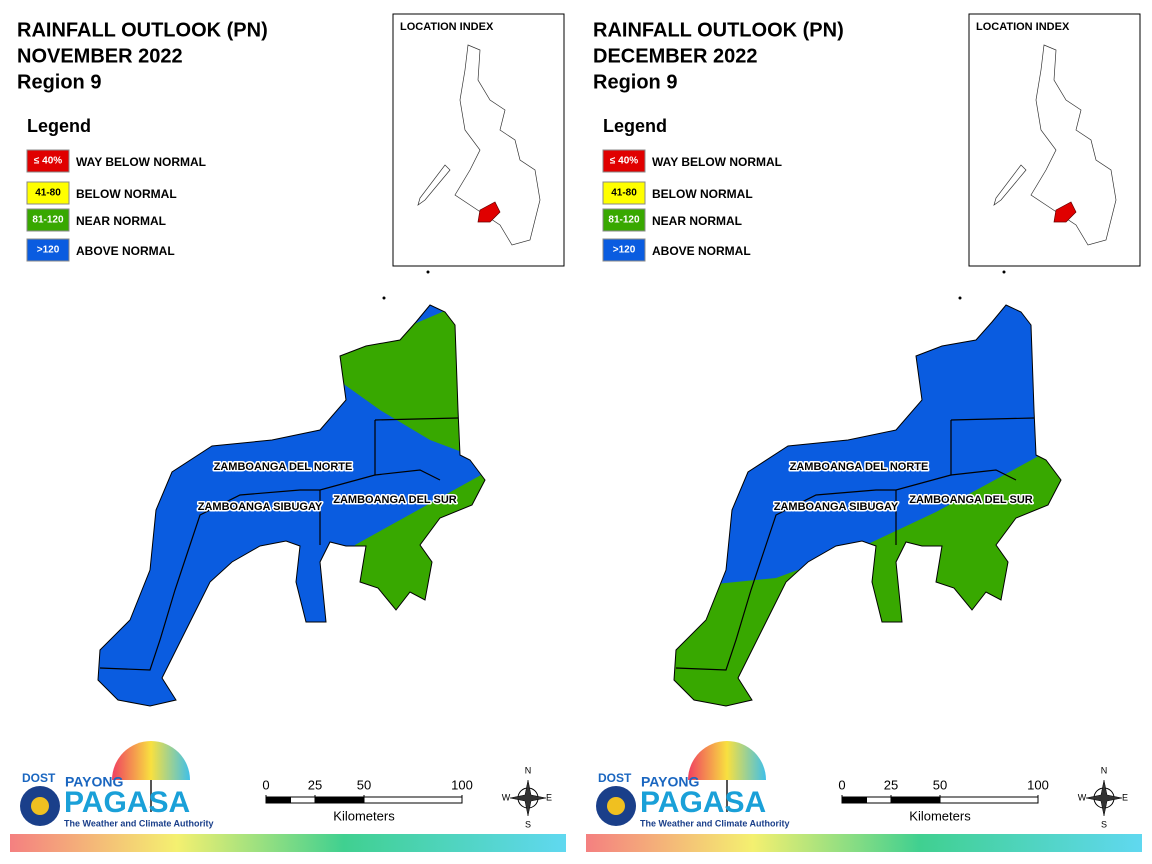 This screenshot has width=1152, height=864. I want to click on legend-key: 41-80, so click(624, 193).